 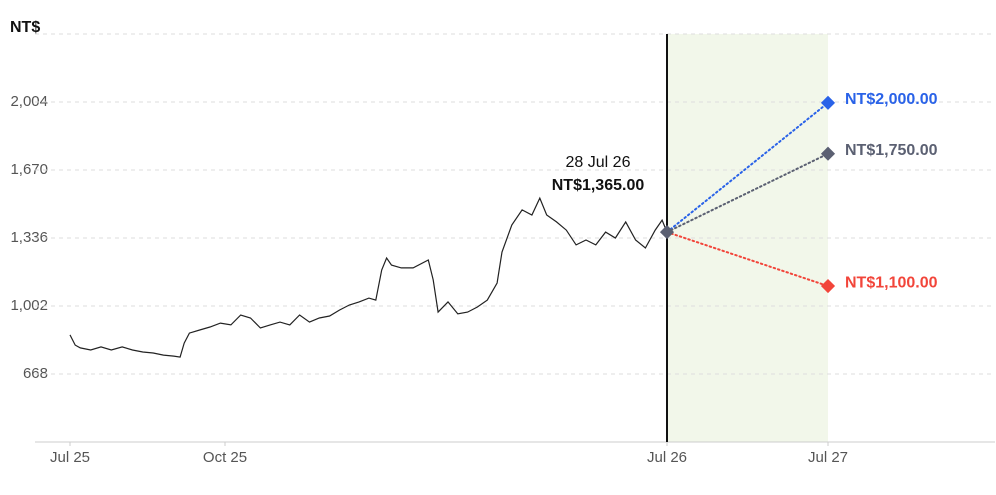 I want to click on target-label: NT$1,750.00, so click(x=891, y=150).